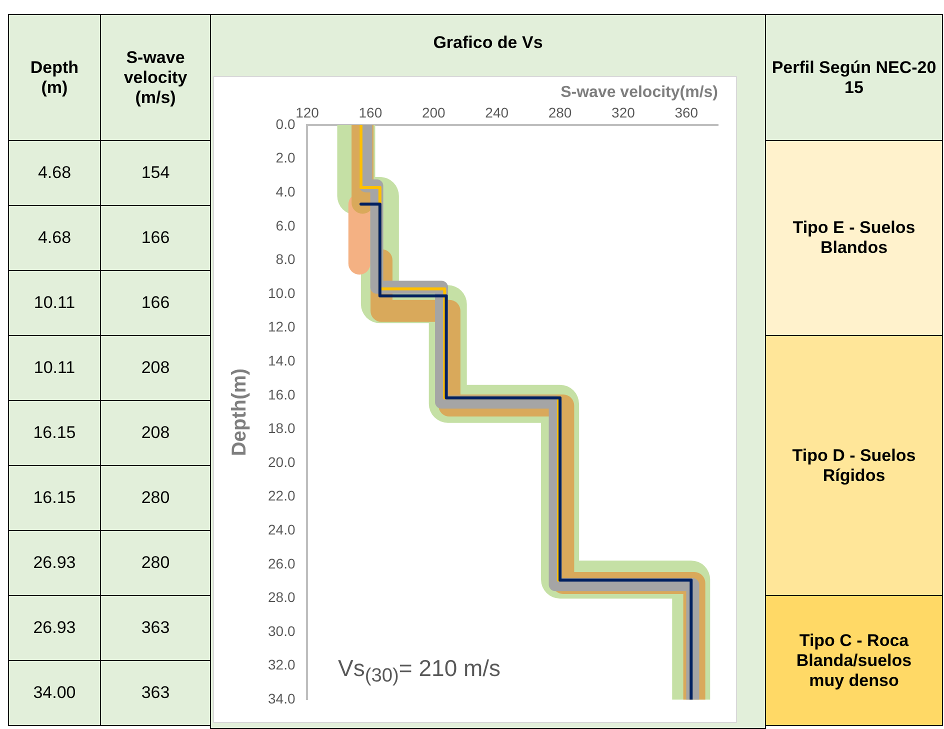 This screenshot has width=944, height=729. I want to click on y-tick-label: 4.0, so click(286, 191).